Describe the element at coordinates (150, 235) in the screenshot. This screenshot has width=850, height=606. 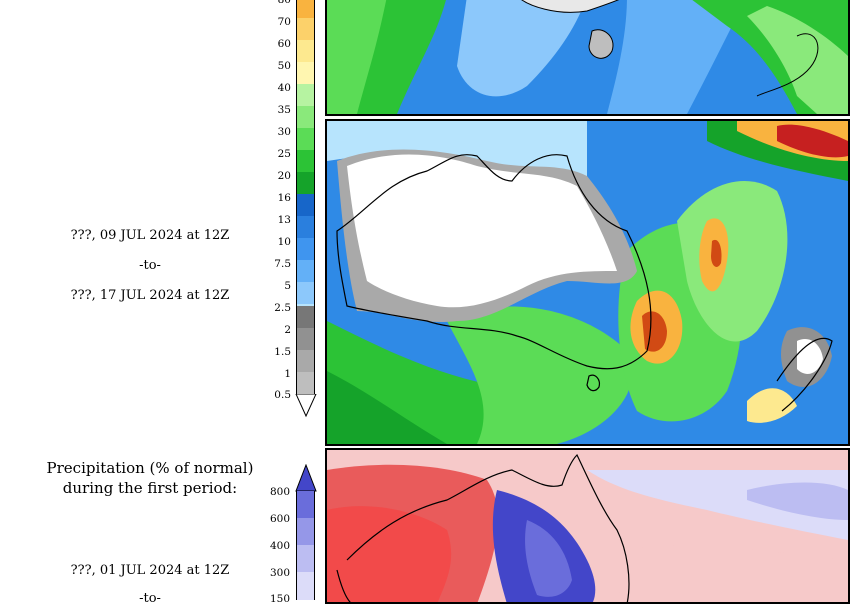
I see `period-start-date: ???, 09 JUL 2024 at 12Z` at that location.